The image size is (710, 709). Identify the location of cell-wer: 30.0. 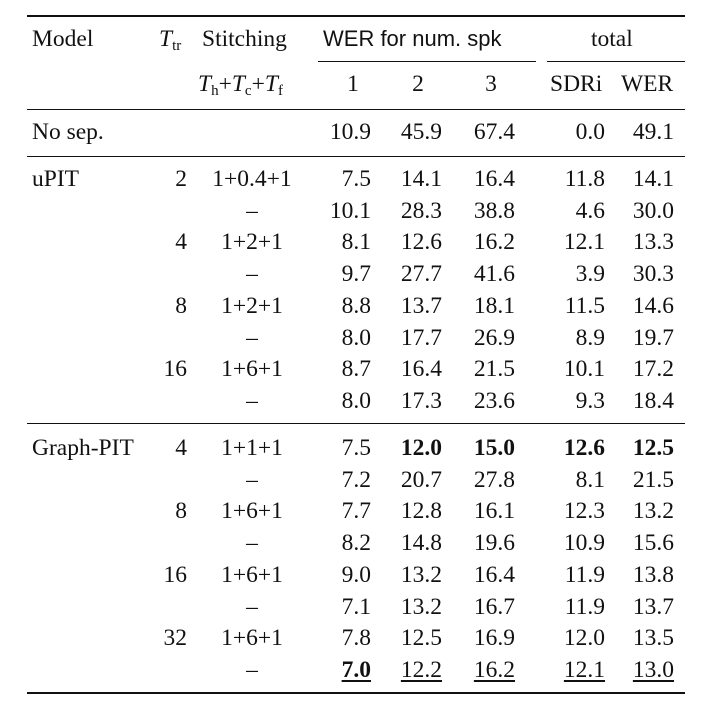
(653, 211).